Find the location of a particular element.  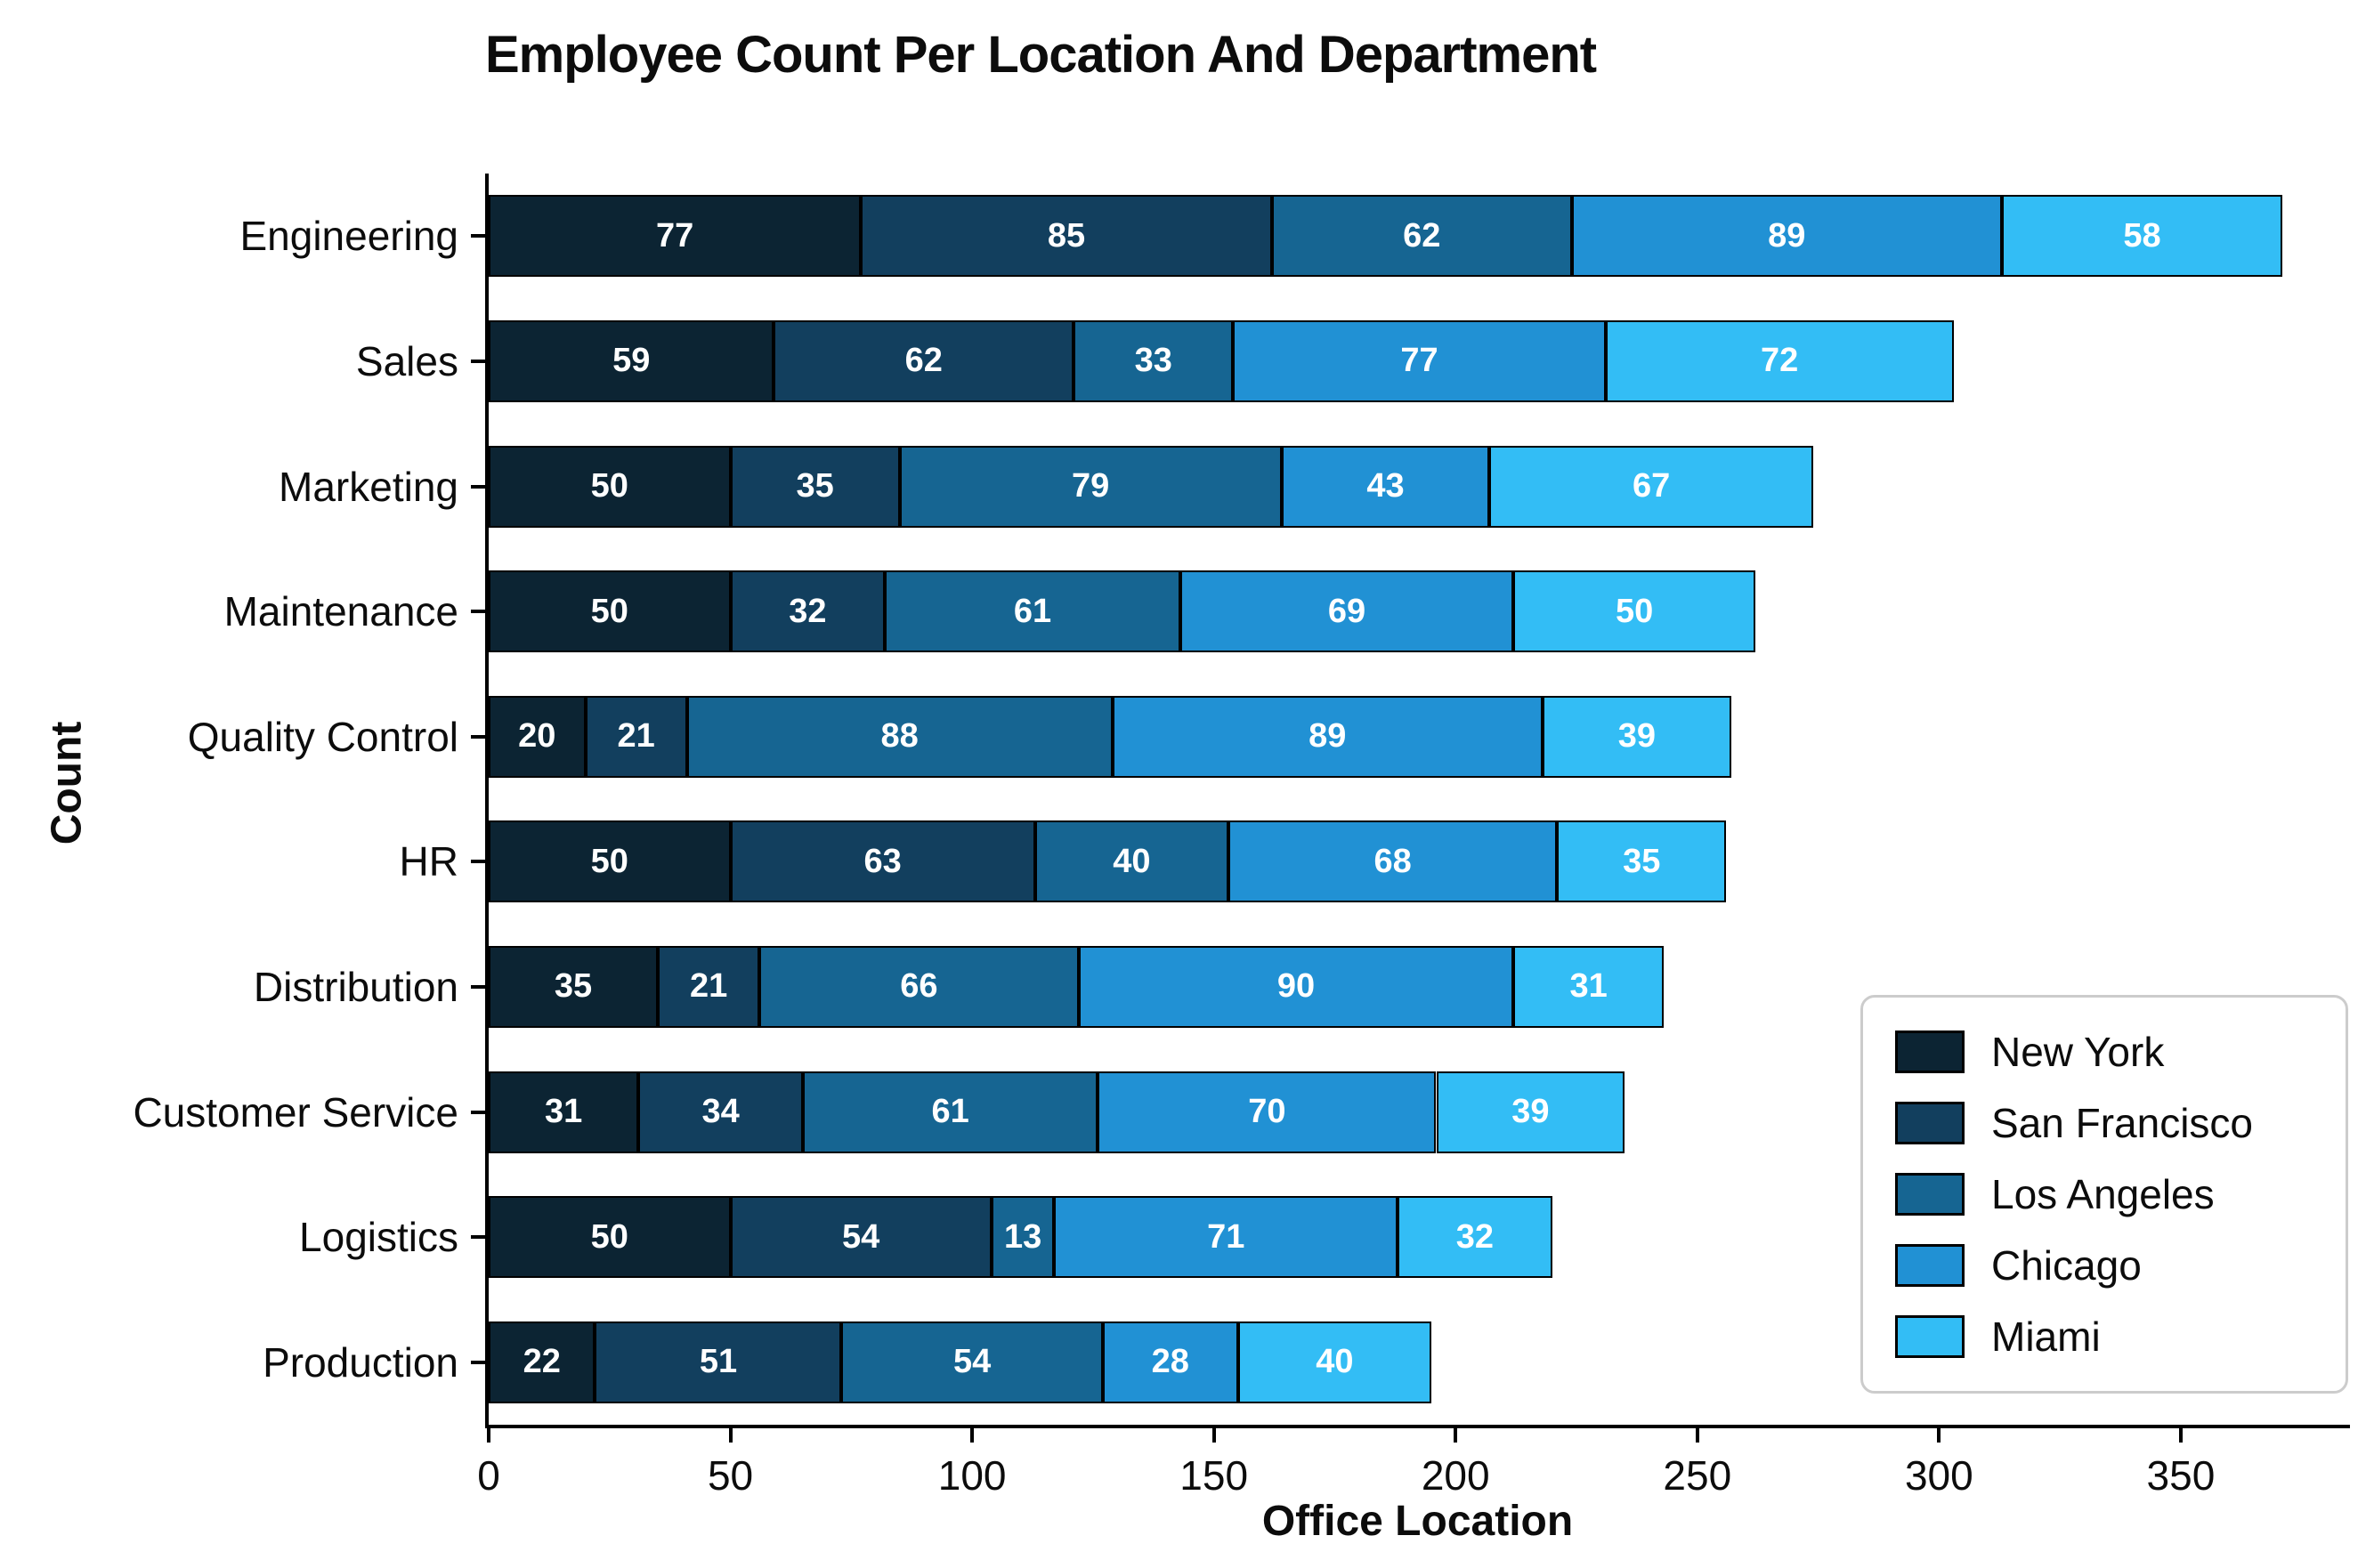

bar-value-label: 51 is located at coordinates (719, 1362).